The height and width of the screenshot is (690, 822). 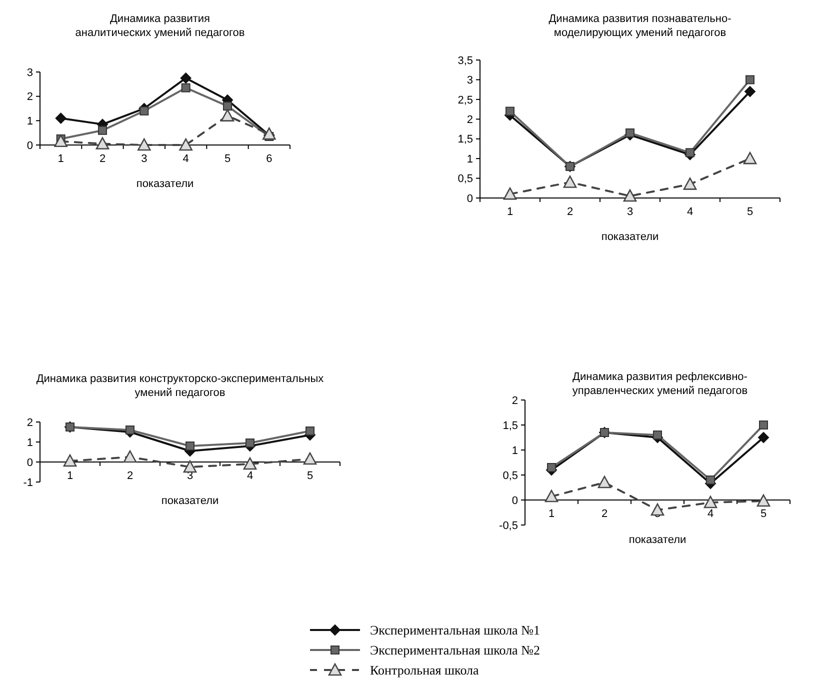 What do you see at coordinates (160, 26) in the screenshot?
I see `chart-title: Динамика развития аналитических умений педагогов` at bounding box center [160, 26].